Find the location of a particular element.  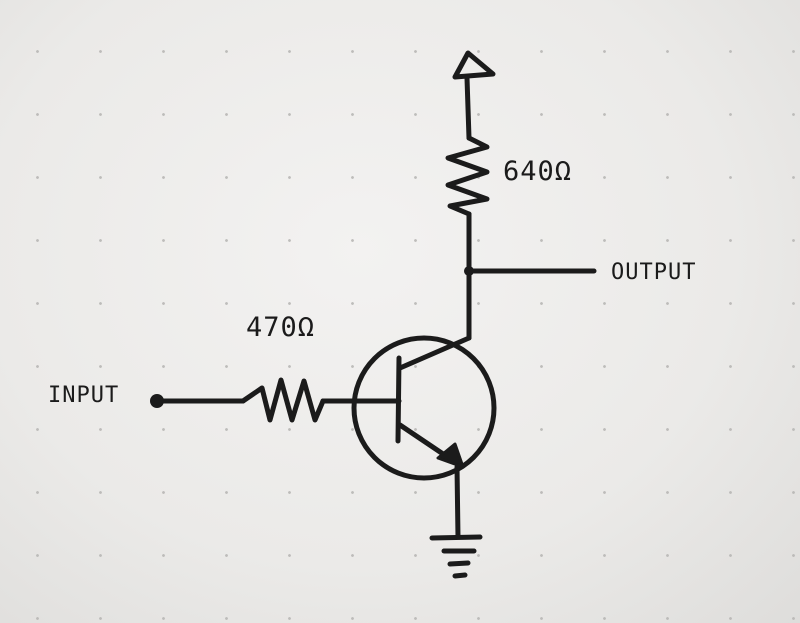

supply-wire is located at coordinates (468, 108).